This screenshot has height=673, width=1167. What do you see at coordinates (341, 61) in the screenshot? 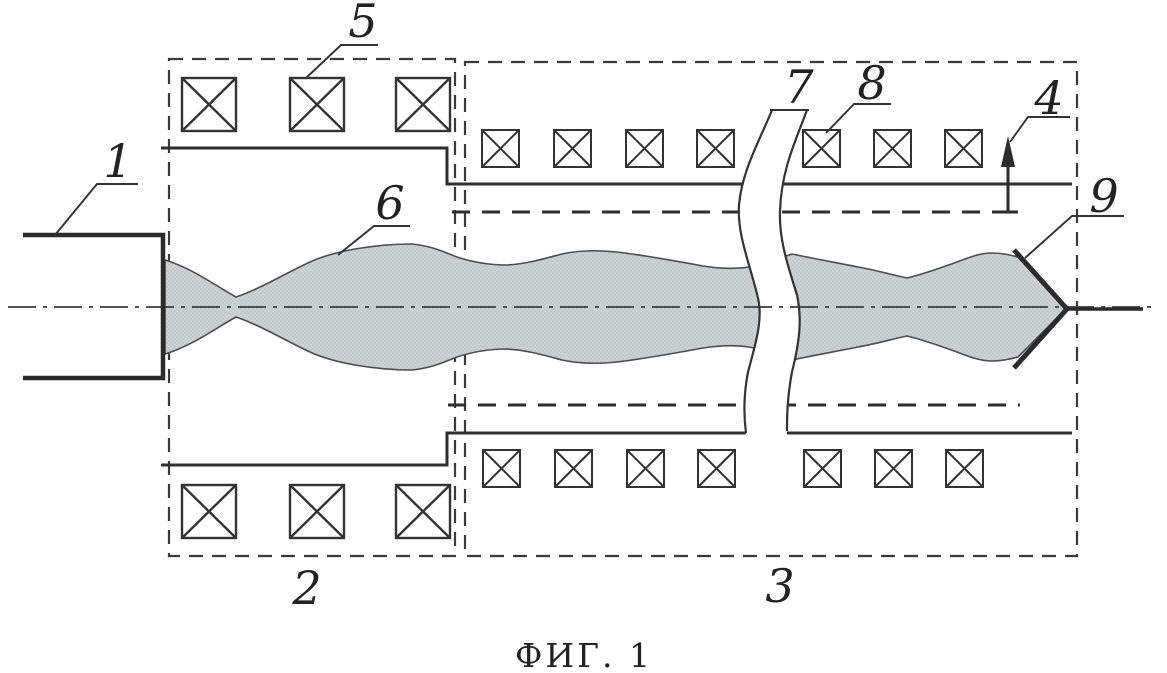
I see `callout-5-leader` at bounding box center [341, 61].